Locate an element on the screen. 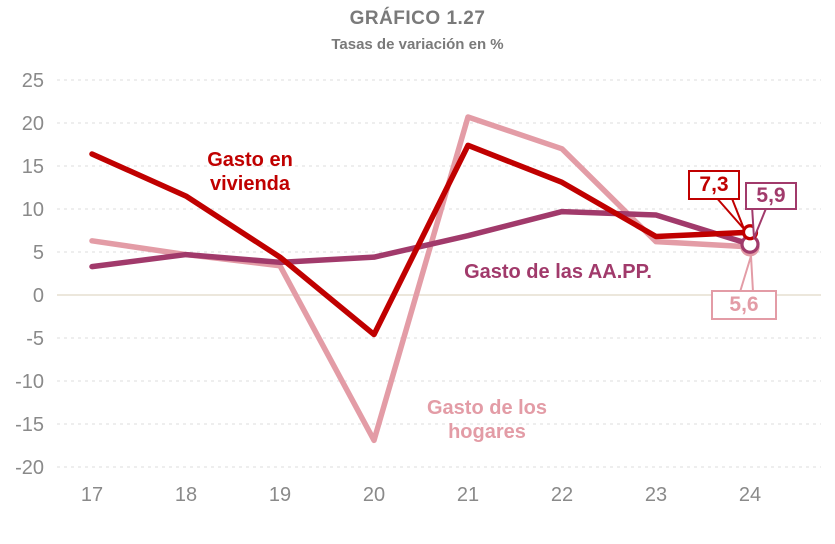 The height and width of the screenshot is (544, 835). y-tick-5: 5 is located at coordinates (38, 253).